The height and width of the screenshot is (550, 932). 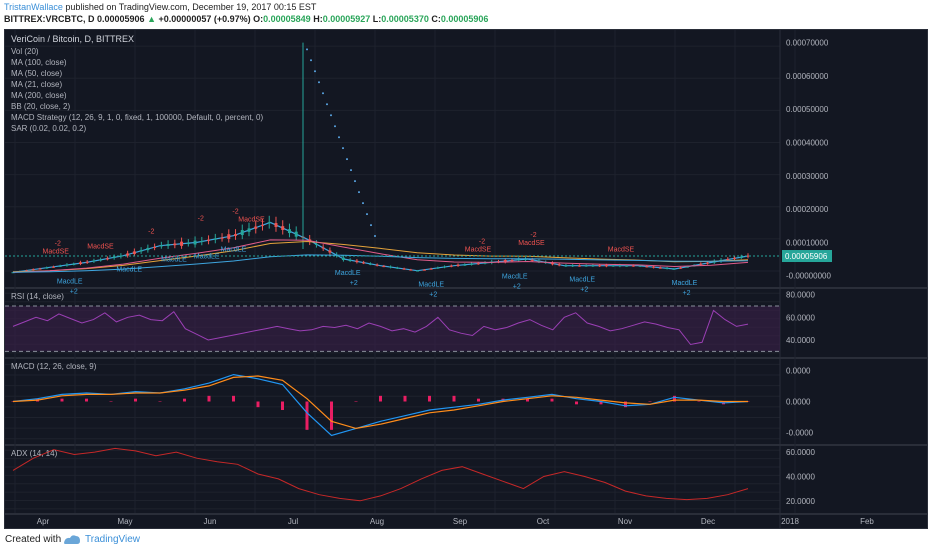 I want to click on indicator-legend-item: MA (21, close), so click(x=36, y=84).